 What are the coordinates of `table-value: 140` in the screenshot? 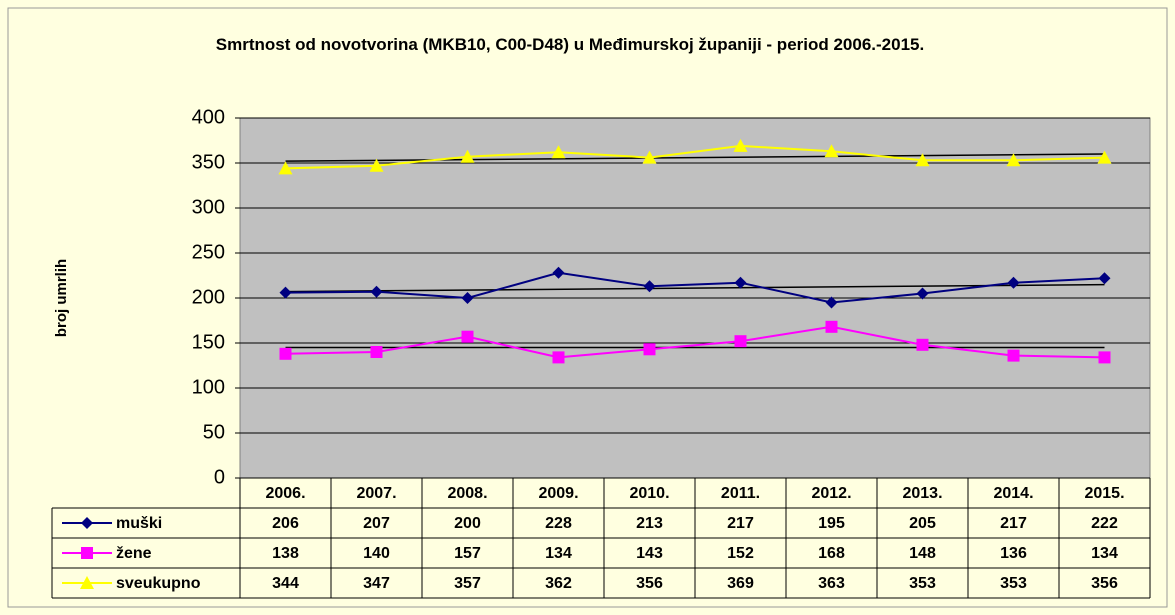 It's located at (376, 553).